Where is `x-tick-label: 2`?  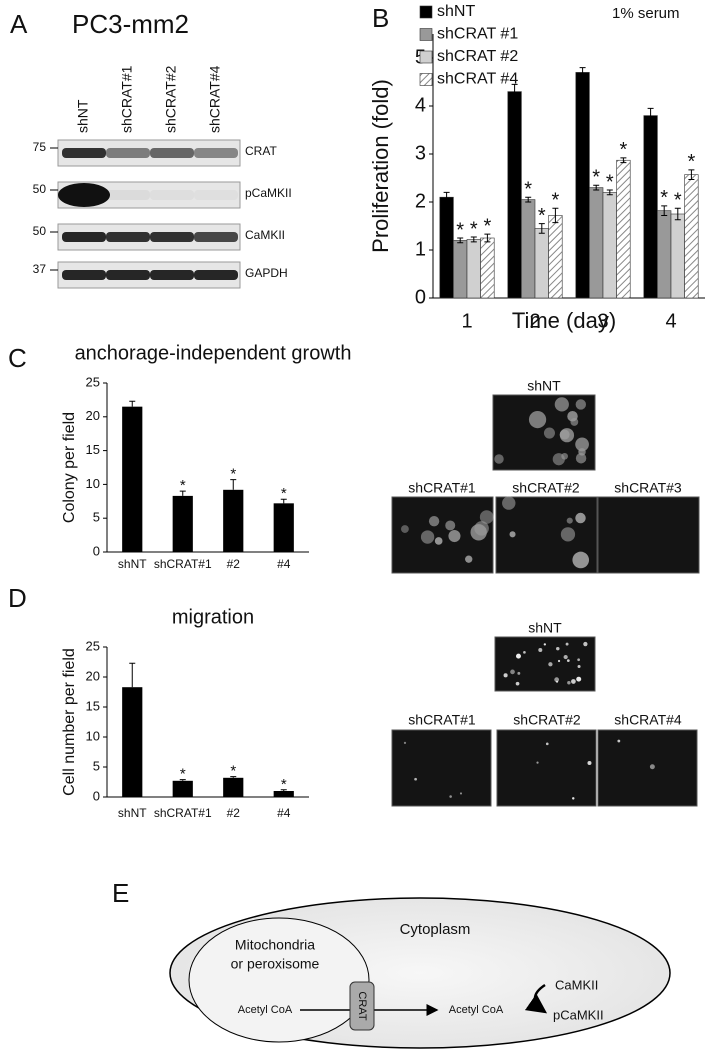 x-tick-label: 2 is located at coordinates (534, 321).